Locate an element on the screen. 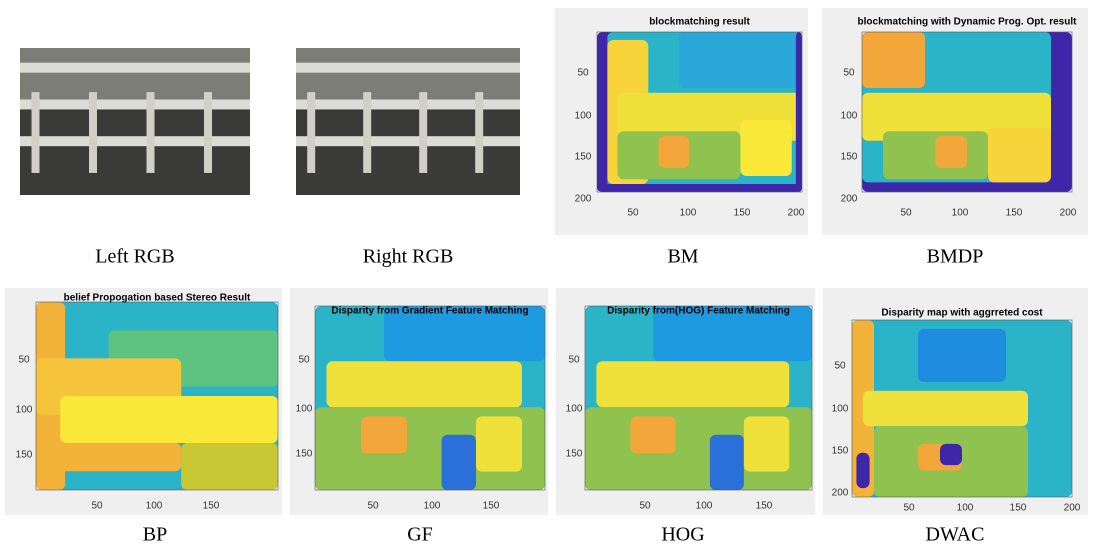 The height and width of the screenshot is (550, 1094). caption: BM is located at coordinates (682, 257).